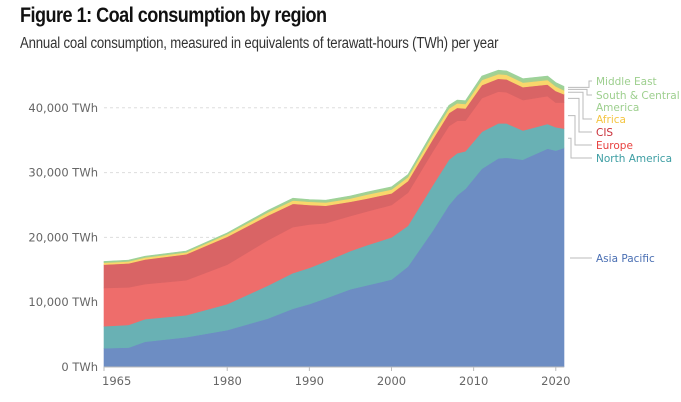 The image size is (681, 402). Describe the element at coordinates (391, 381) in the screenshot. I see `x-tick-label: 2000` at that location.